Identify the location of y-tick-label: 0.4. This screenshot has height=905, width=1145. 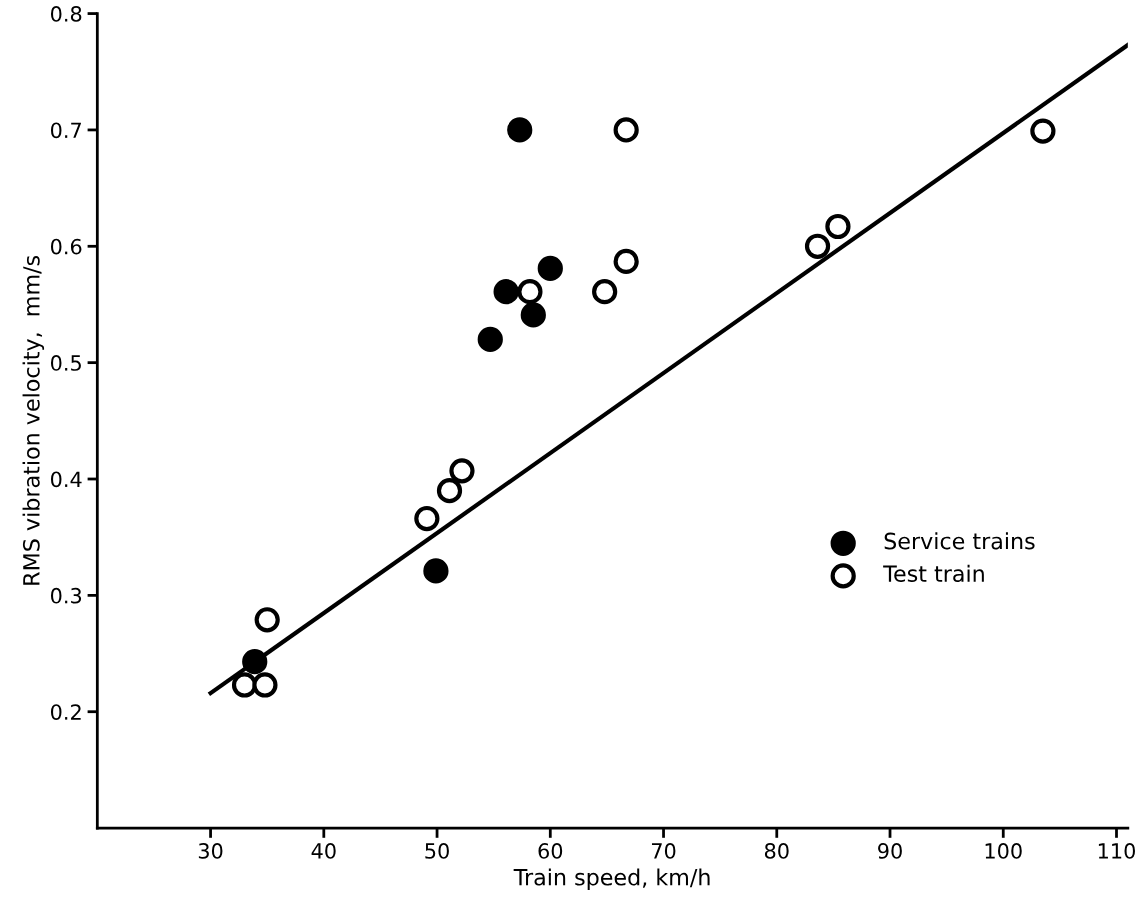
(66, 479).